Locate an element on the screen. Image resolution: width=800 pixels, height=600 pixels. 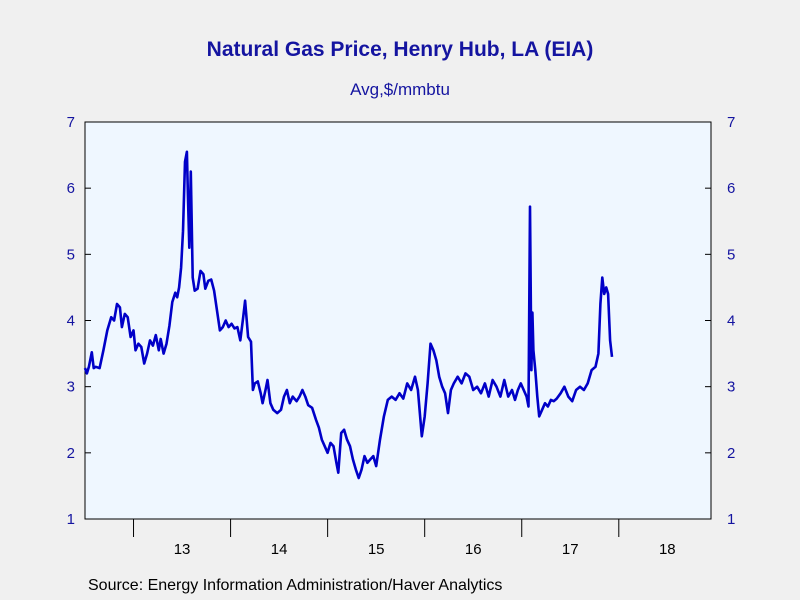
y-tick-label-left: 2 is located at coordinates (71, 453).